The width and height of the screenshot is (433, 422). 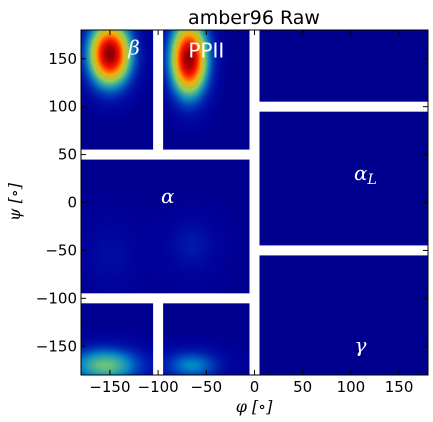 I want to click on y-axis-label: ψ [∘], so click(x=14, y=201).